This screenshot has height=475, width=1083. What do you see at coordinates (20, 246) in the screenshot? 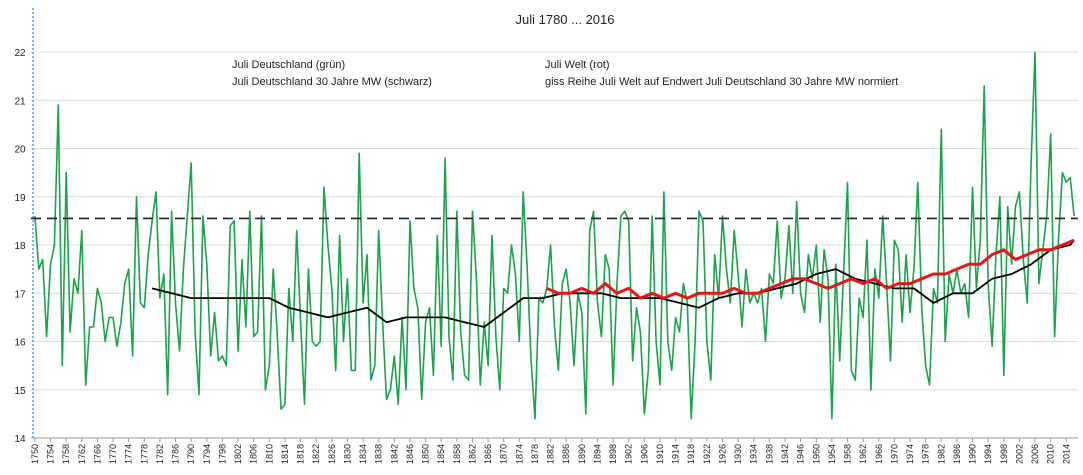
I see `y-tick-label: 18` at bounding box center [20, 246].